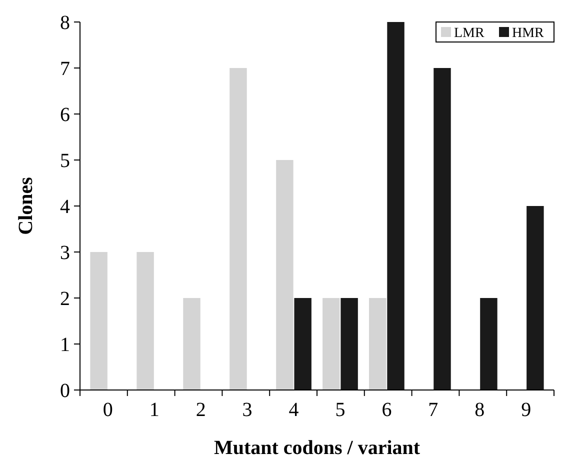  I want to click on legend-label: LMR, so click(469, 33).